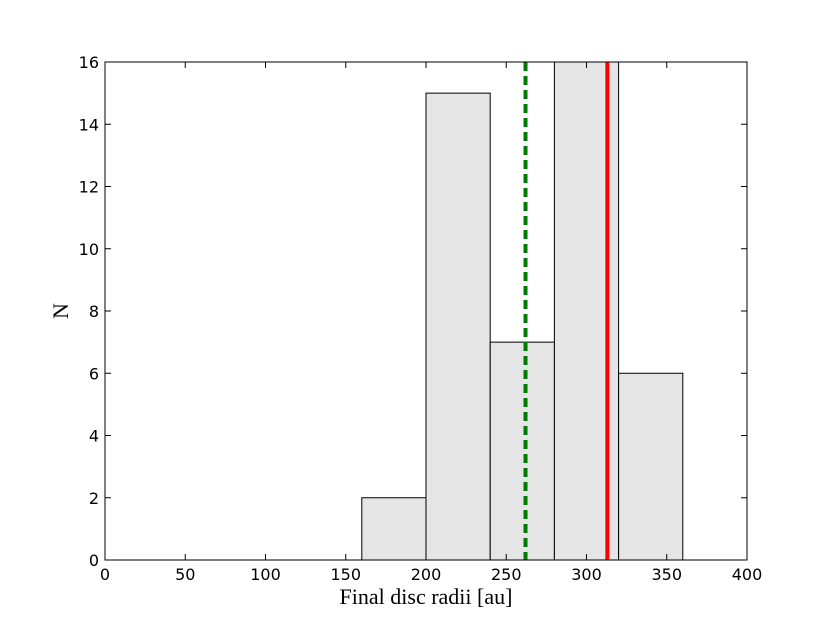  I want to click on x-tick-label: 0, so click(105, 574).